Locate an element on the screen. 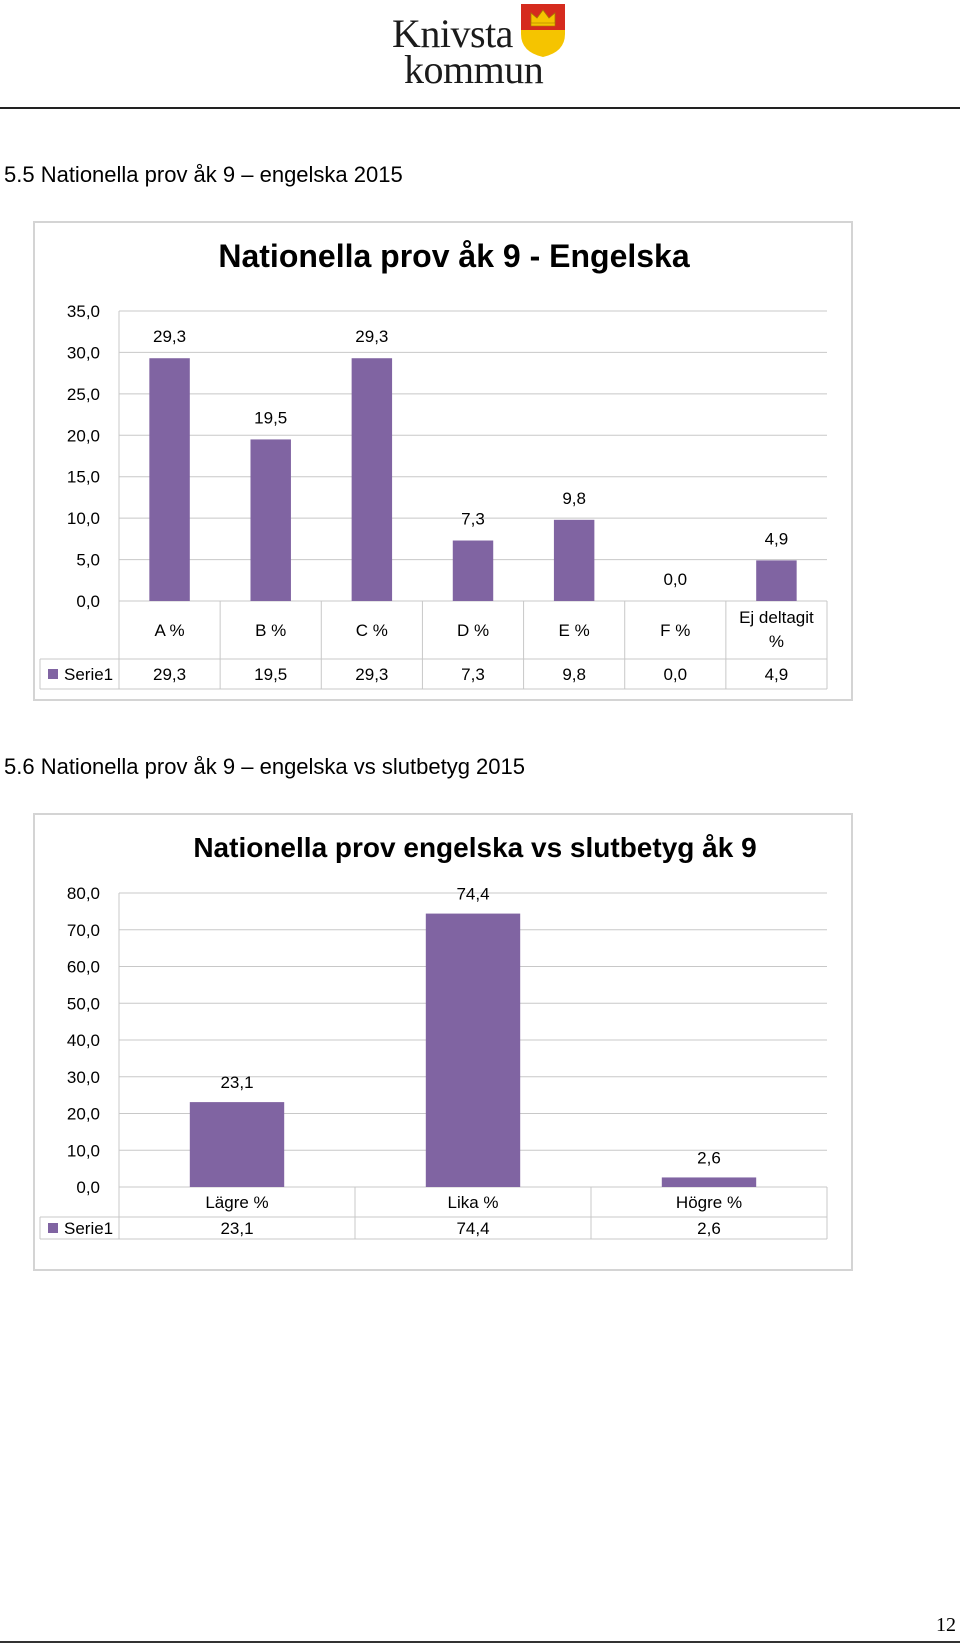 Image resolution: width=960 pixels, height=1646 pixels. data-label: 9,8 is located at coordinates (574, 498).